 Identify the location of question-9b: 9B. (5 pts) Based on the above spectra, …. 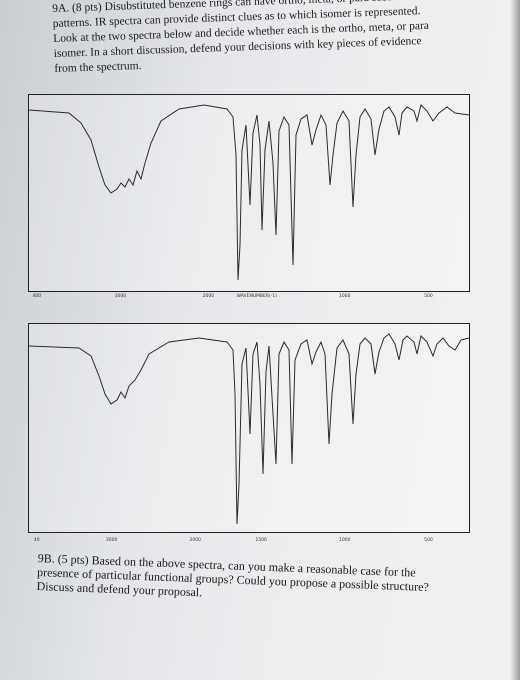
(271, 581).